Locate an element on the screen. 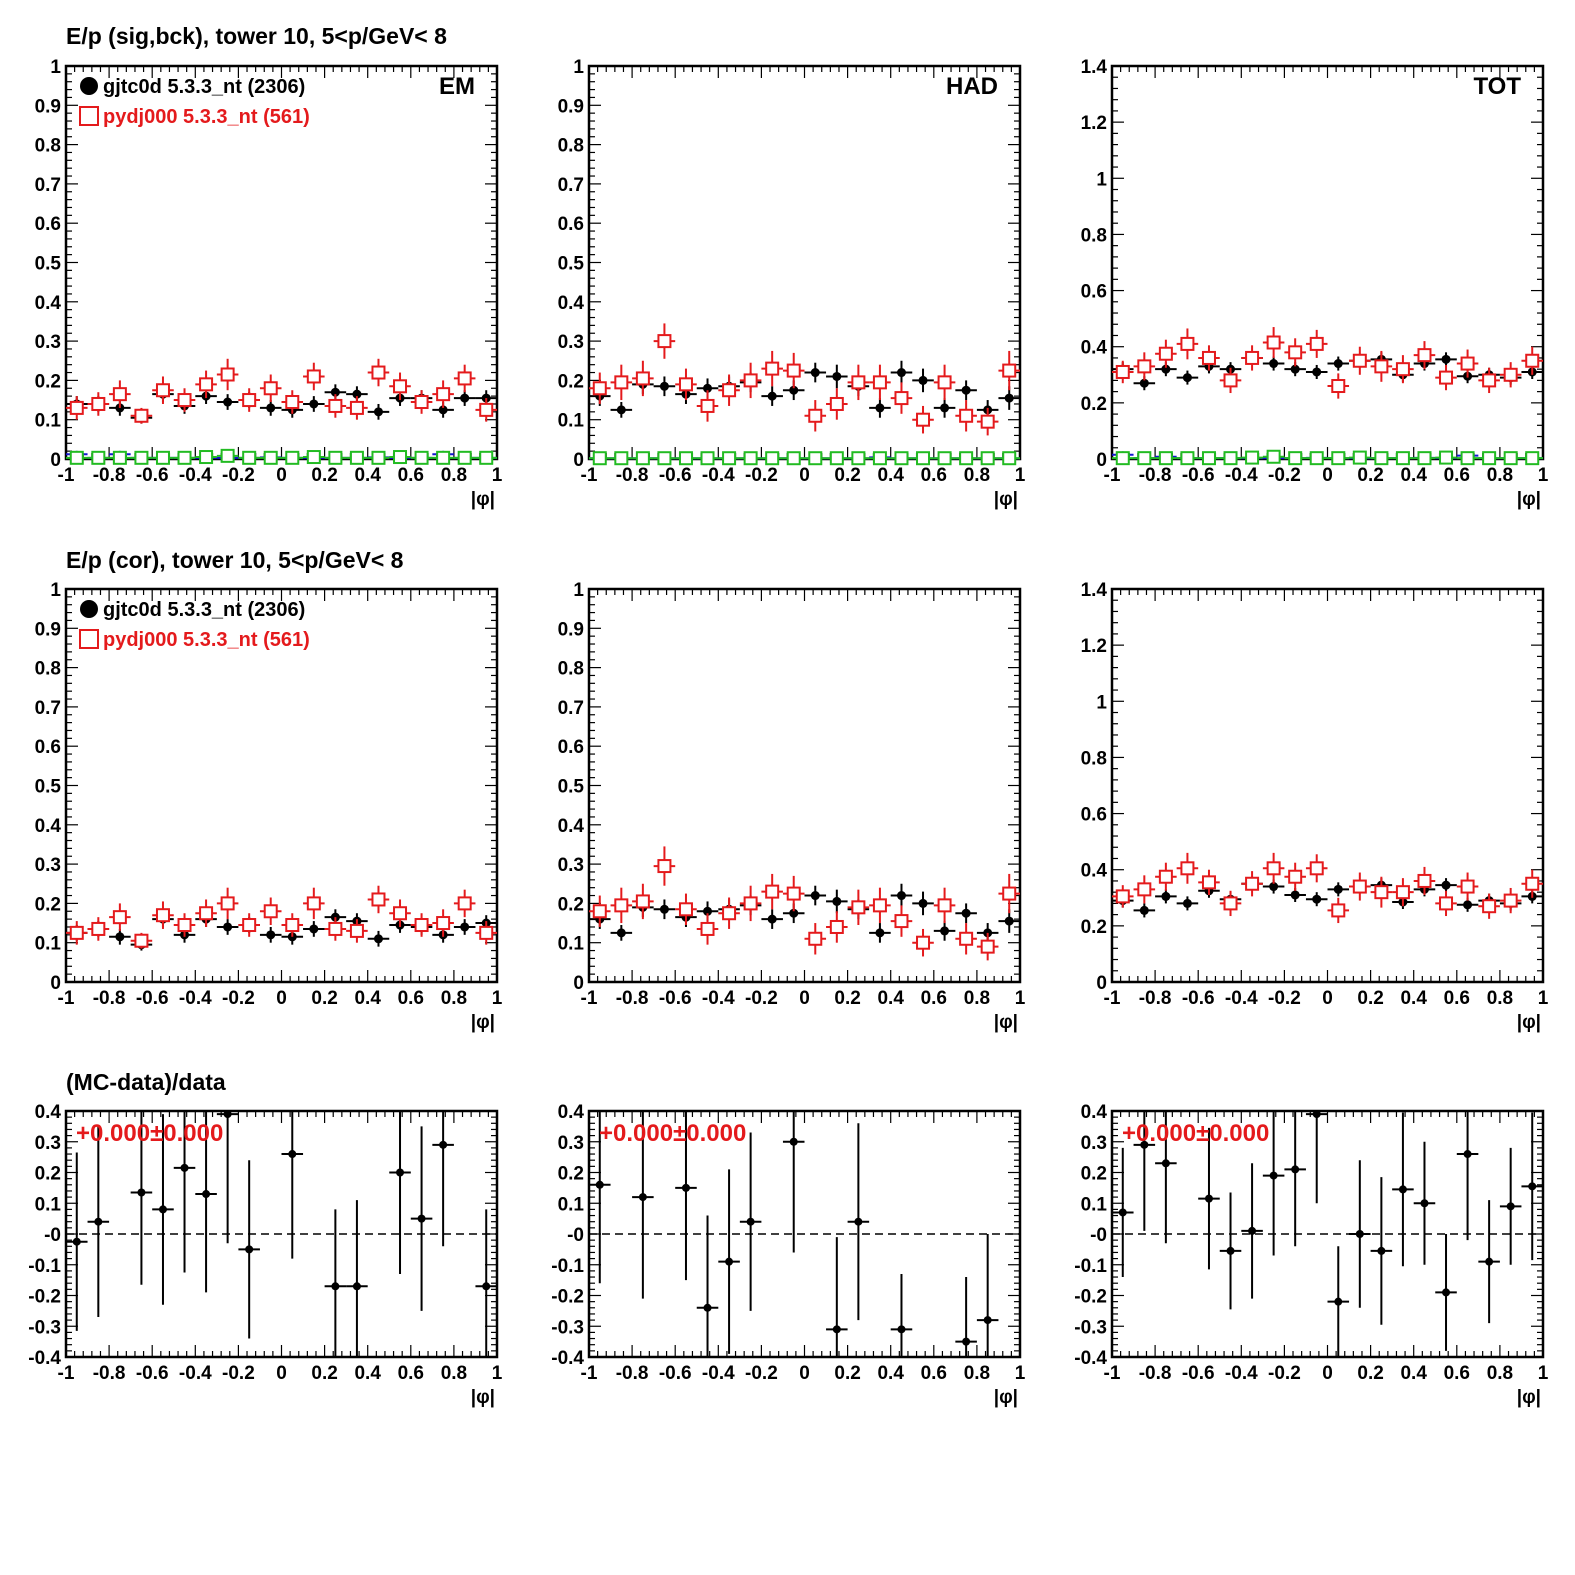  x-tick-label: -1 is located at coordinates (1112, 475).